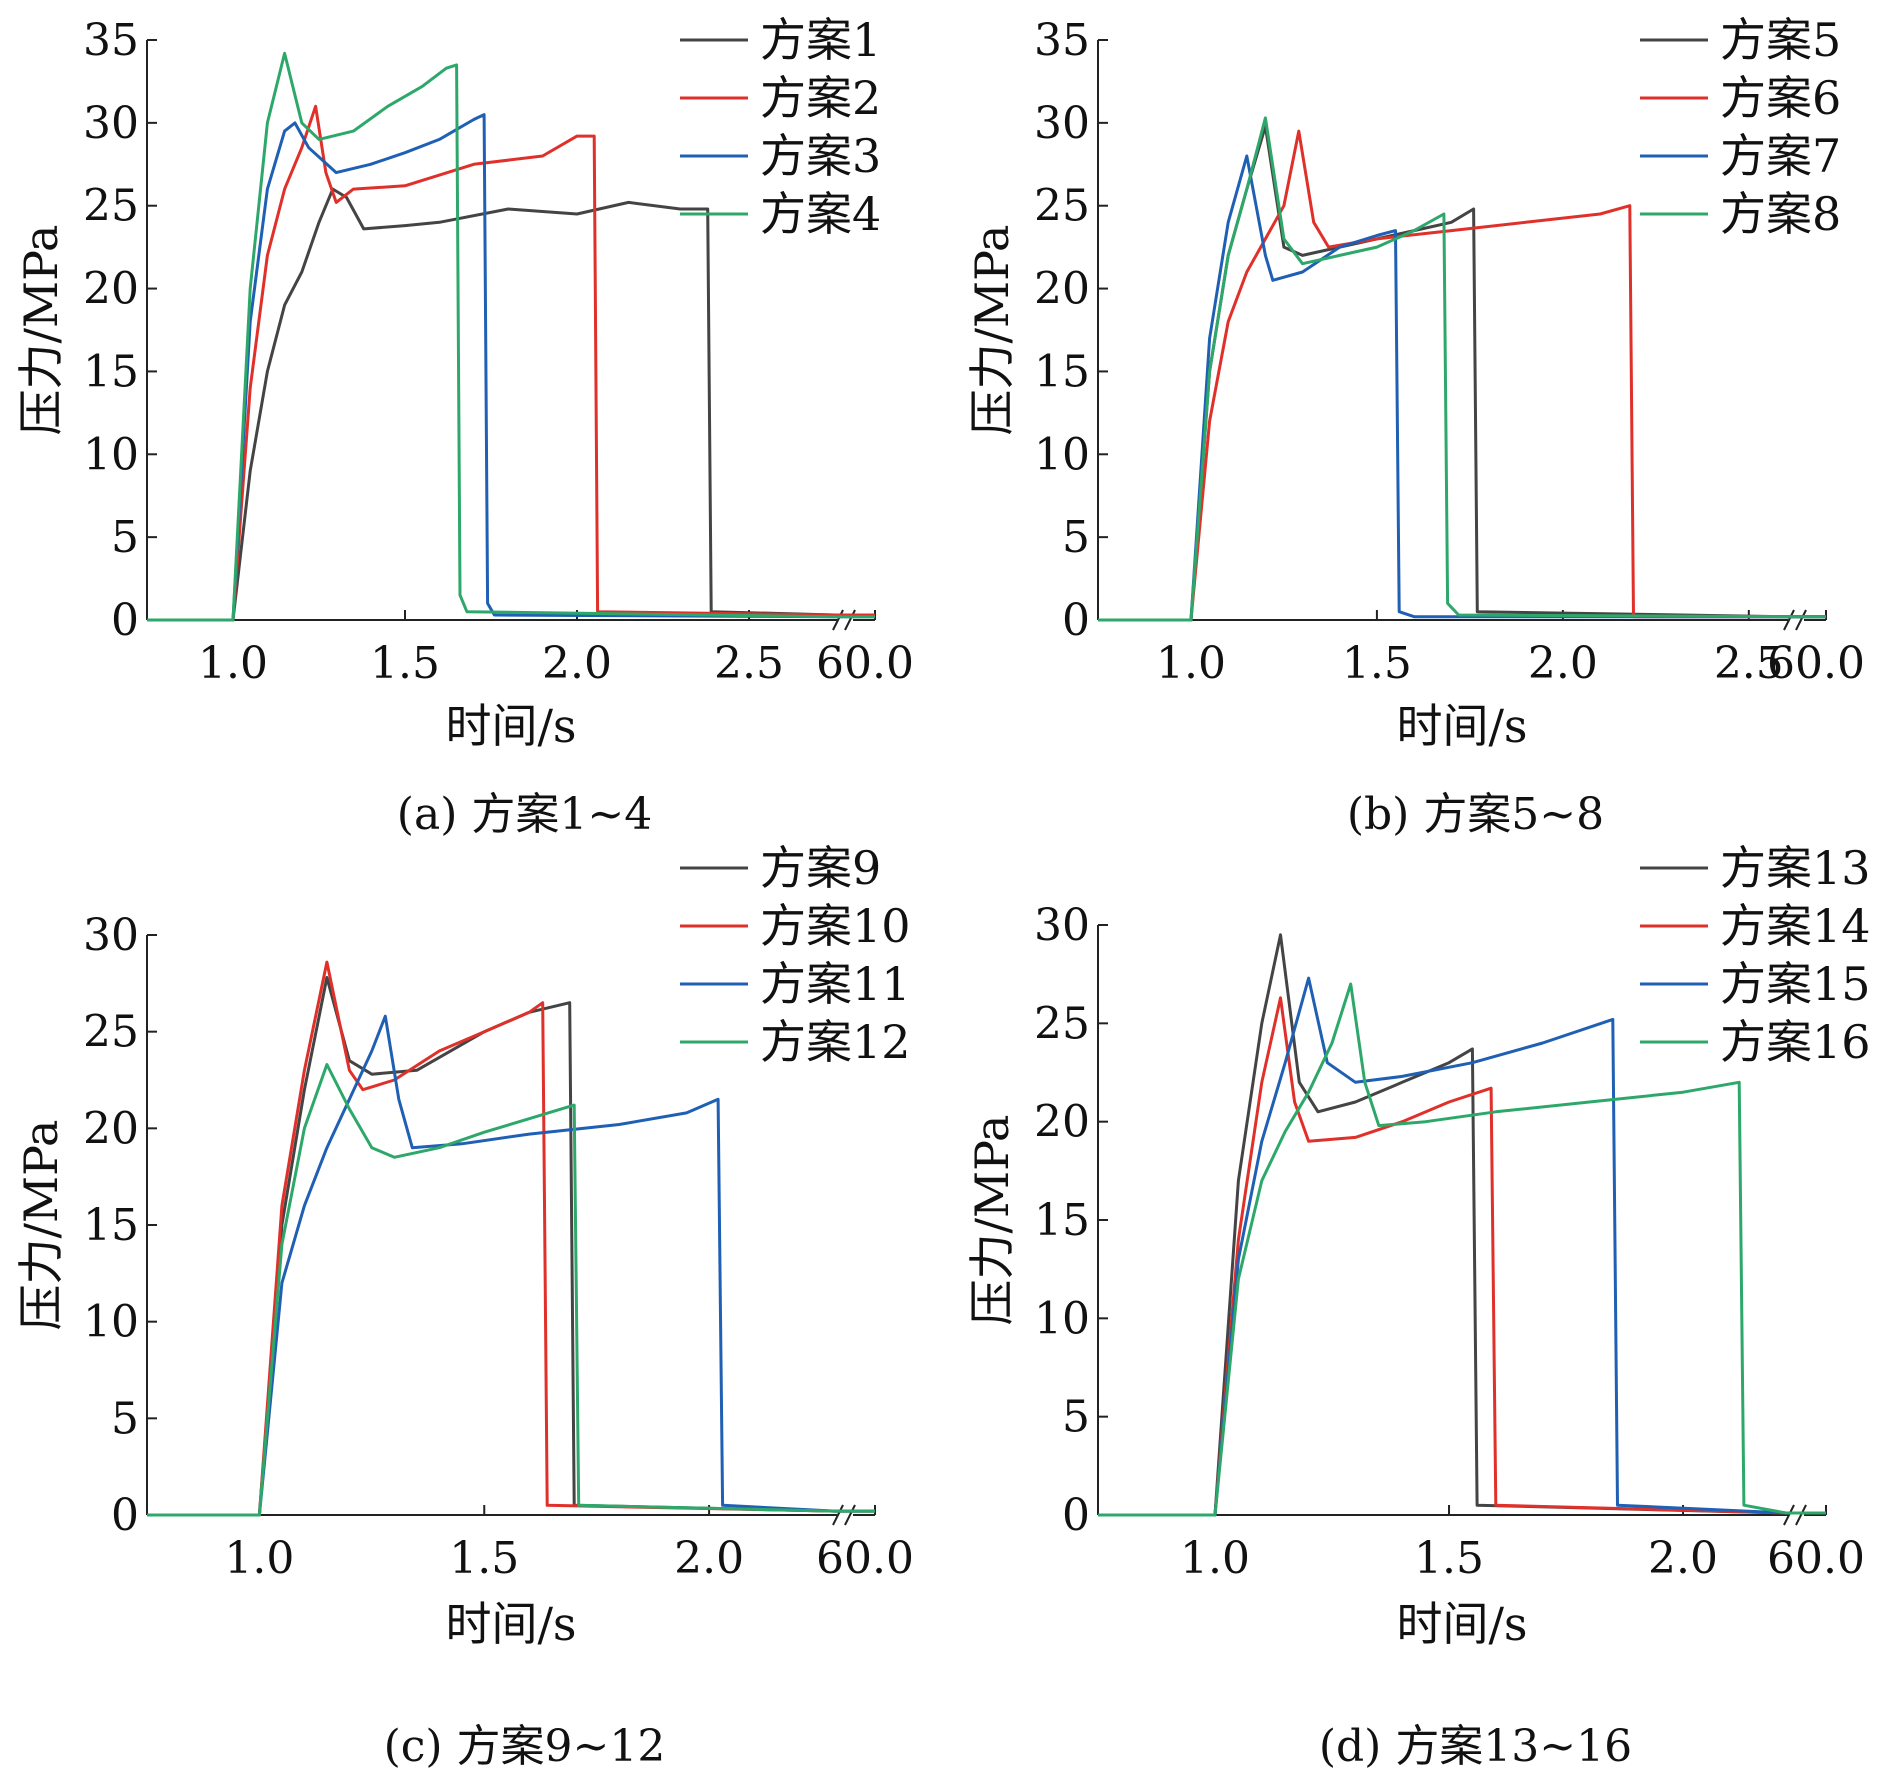 The image size is (1890, 1786). What do you see at coordinates (1780, 98) in the screenshot?
I see `legend-label: 方案6` at bounding box center [1780, 98].